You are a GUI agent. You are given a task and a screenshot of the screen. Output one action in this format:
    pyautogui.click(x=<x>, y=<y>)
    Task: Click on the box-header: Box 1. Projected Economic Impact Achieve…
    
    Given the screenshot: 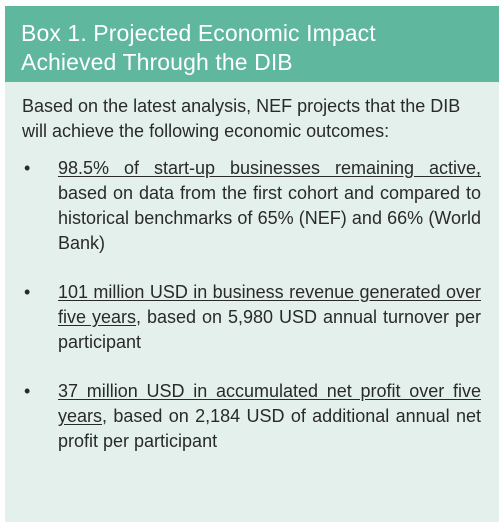 What is the action you would take?
    pyautogui.click(x=252, y=44)
    